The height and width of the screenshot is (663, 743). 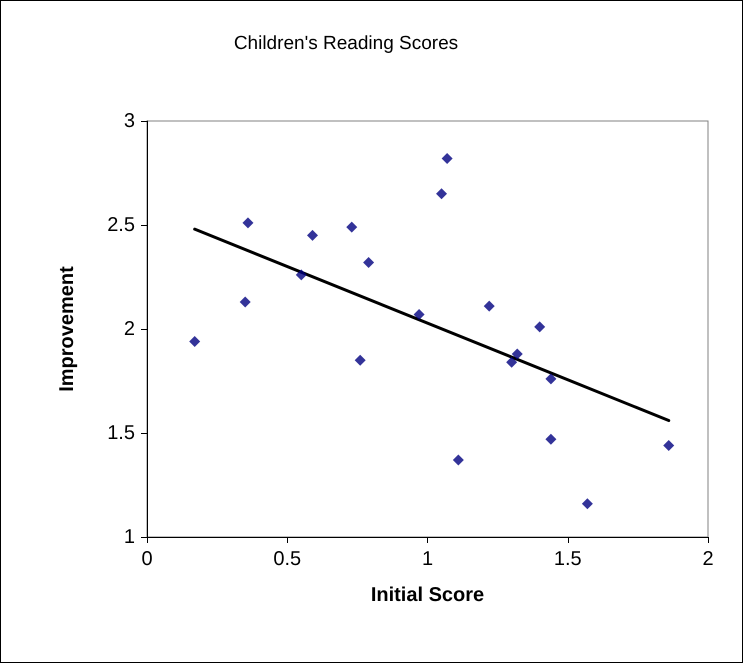 I want to click on x-axis-title: Initial Score, so click(x=427, y=595).